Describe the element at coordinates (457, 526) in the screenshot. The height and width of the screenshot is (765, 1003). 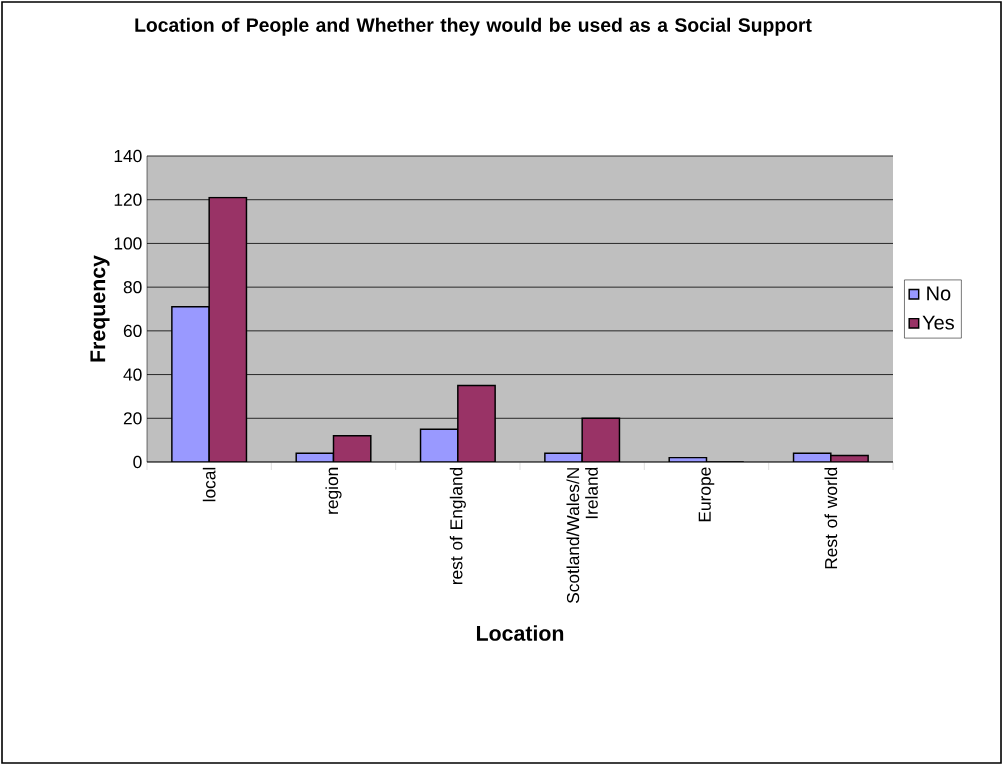
I see `x-tick-label: rest of England` at that location.